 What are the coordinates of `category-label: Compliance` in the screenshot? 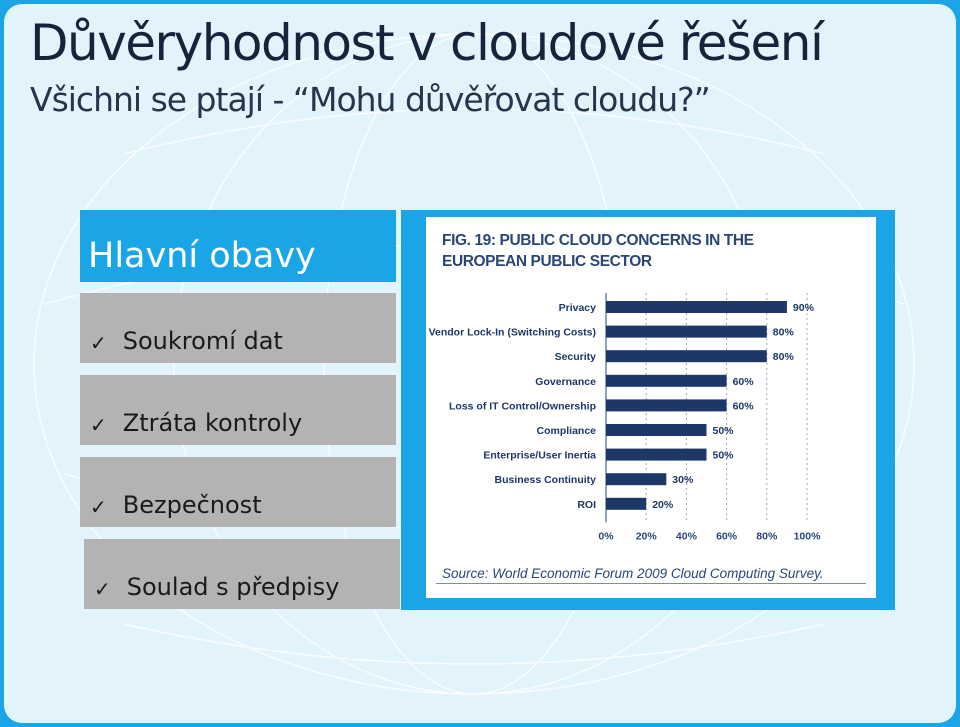 It's located at (566, 431).